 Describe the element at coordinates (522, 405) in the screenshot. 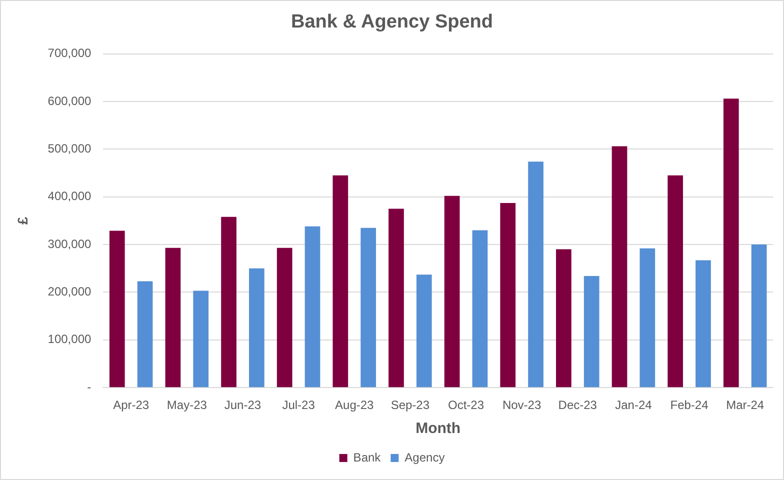

I see `x-tick-label: Nov-23` at that location.